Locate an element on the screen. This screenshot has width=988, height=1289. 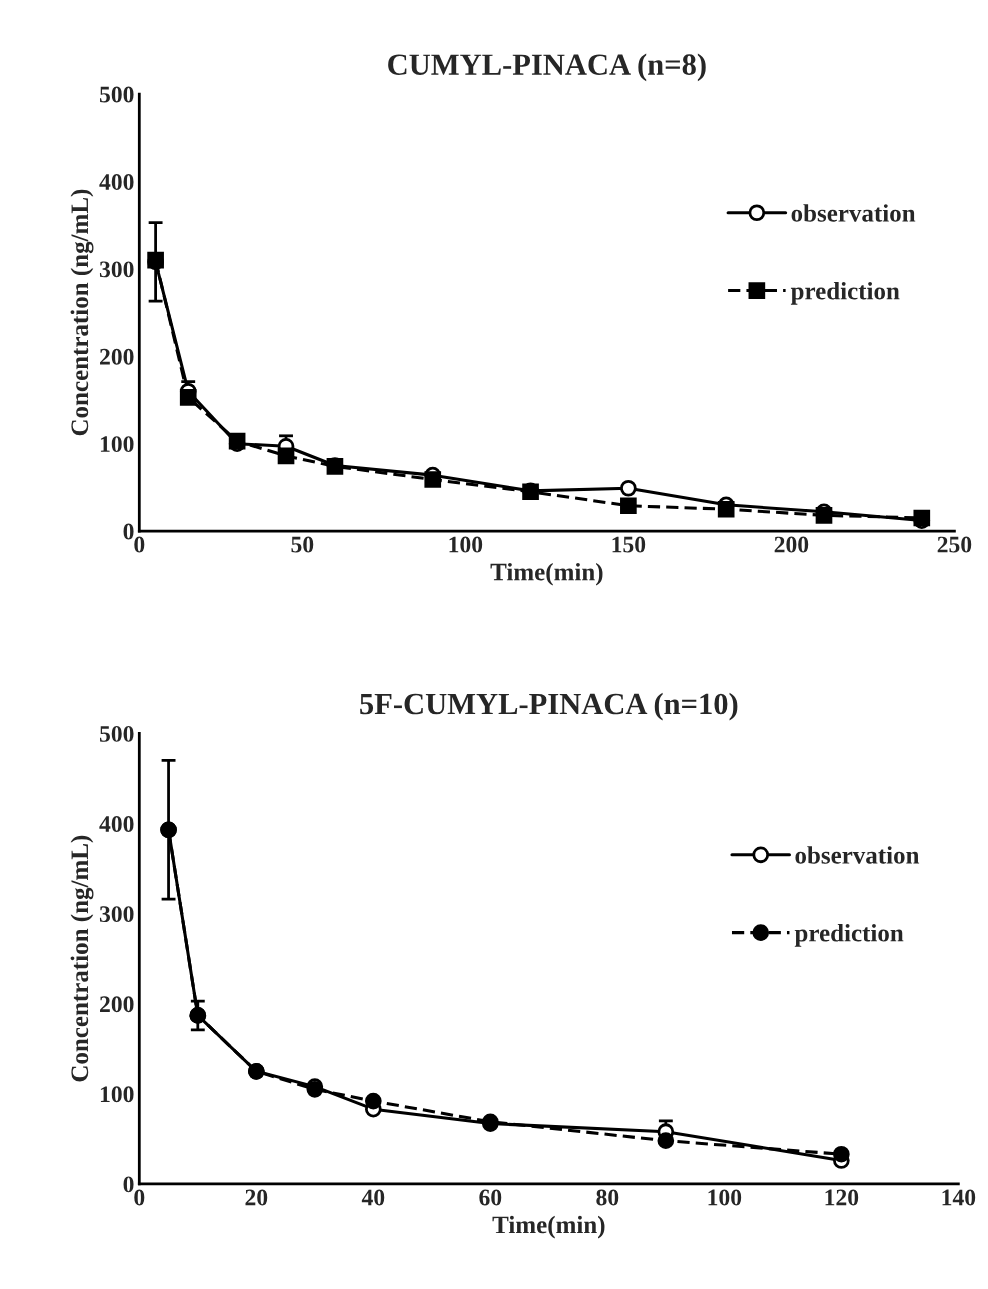
x-tick-label: 60 is located at coordinates (490, 1197).